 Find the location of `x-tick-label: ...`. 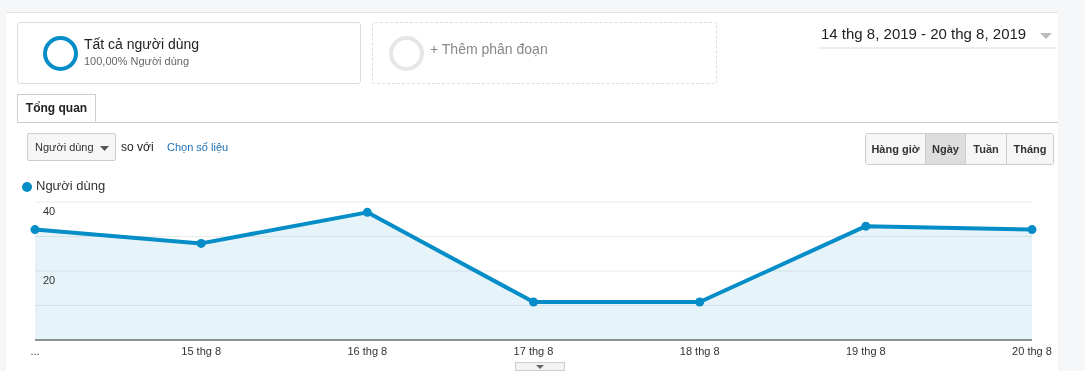

x-tick-label: ... is located at coordinates (35, 350).